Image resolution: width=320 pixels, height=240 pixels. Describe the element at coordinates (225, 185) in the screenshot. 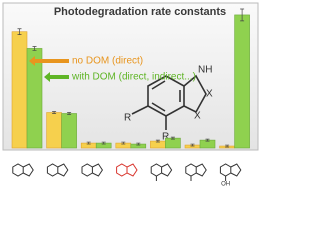

I see `atom-label: OH` at that location.